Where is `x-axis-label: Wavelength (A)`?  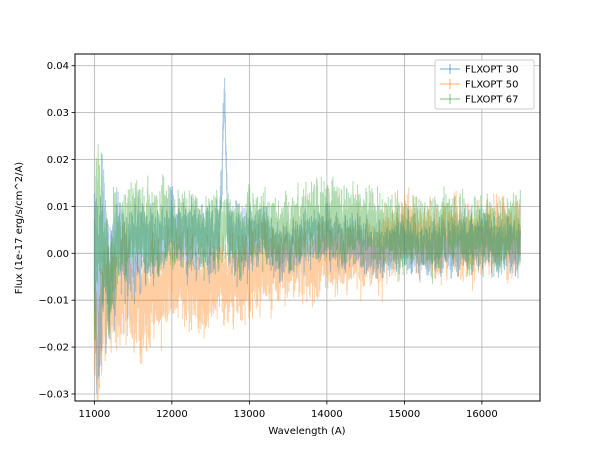 x-axis-label: Wavelength (A) is located at coordinates (306, 431).